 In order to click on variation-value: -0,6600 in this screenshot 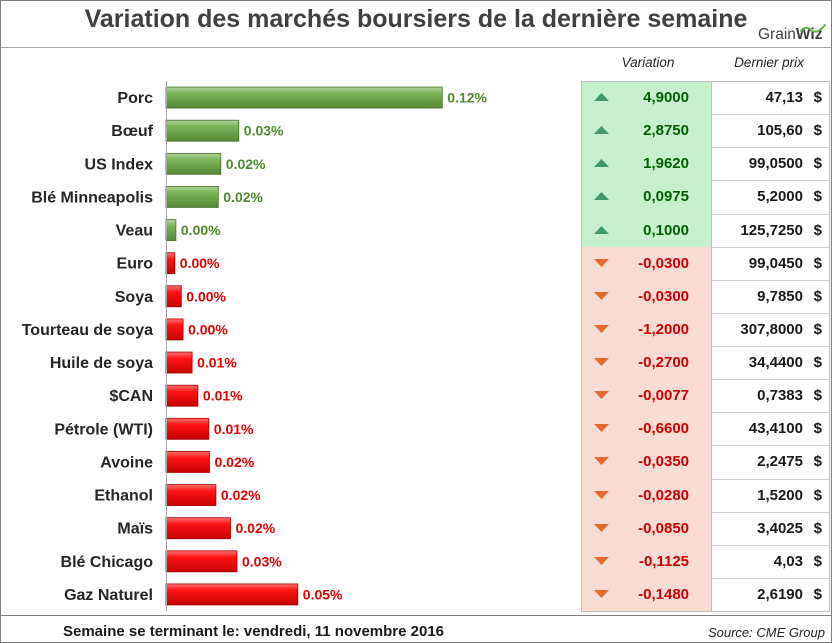, I will do `click(663, 428)`.